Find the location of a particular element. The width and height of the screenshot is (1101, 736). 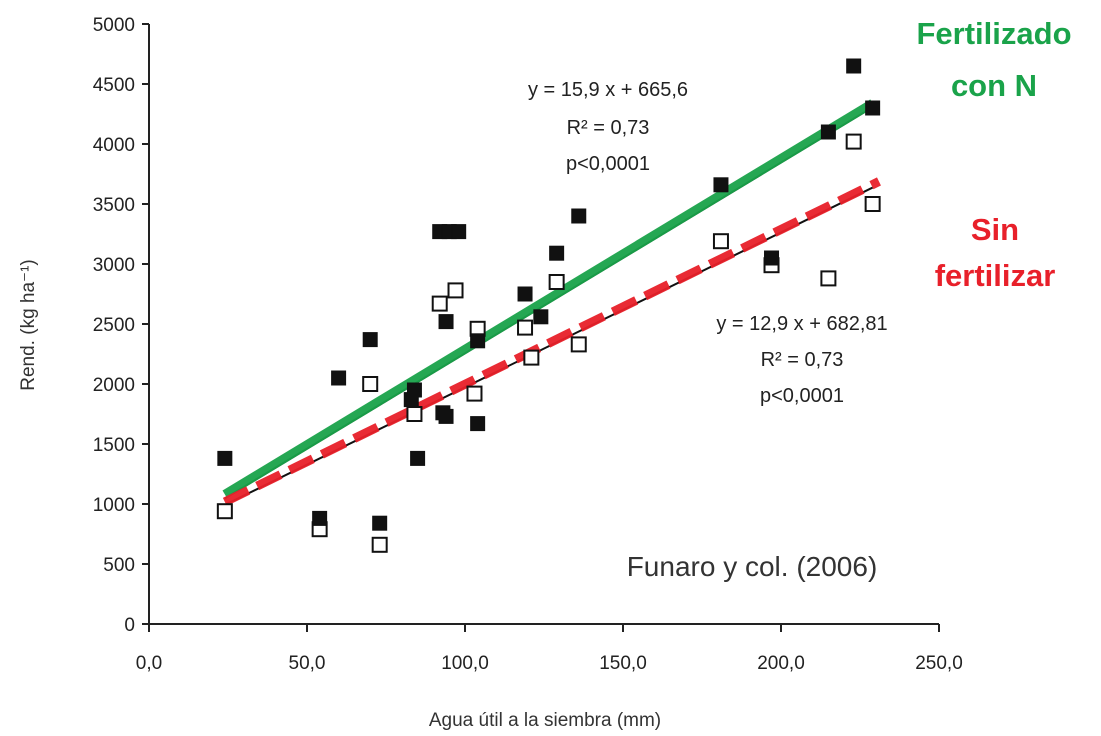

legend-sin-fertilizar: Sin fertilizar is located at coordinates (995, 252).